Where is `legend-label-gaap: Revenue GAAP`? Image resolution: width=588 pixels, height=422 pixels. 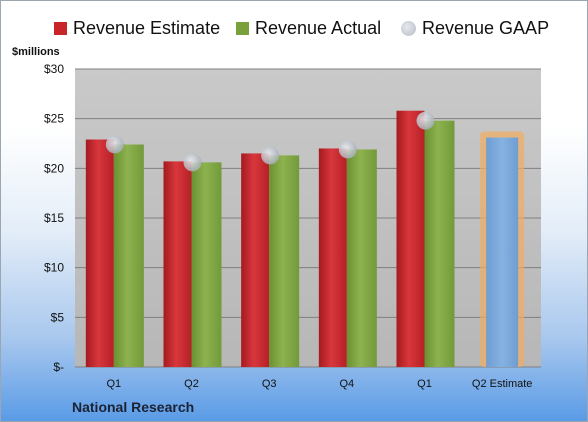
legend-label-gaap: Revenue GAAP is located at coordinates (486, 28).